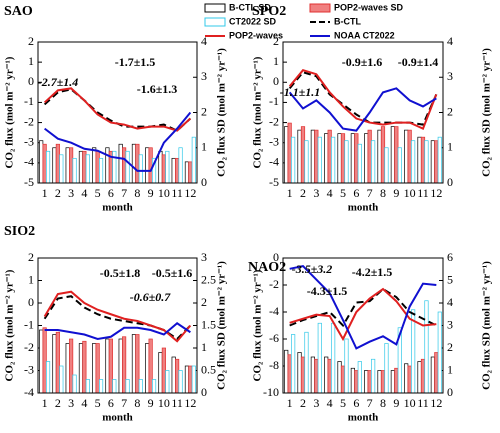  Describe the element at coordinates (418, 62) in the screenshot. I see `annotation: -0.9±1.4` at that location.